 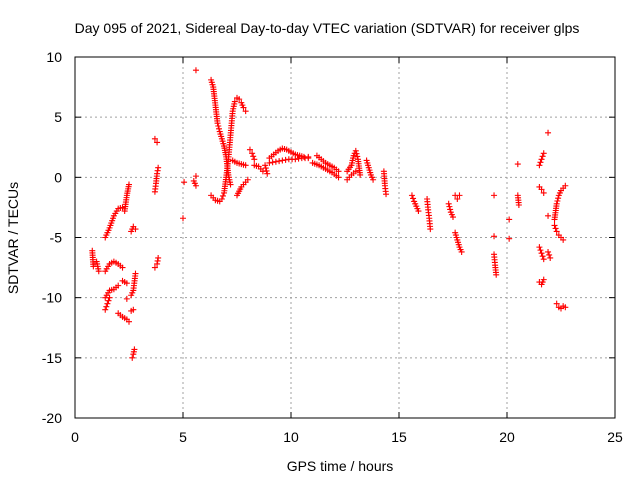 What do you see at coordinates (58, 117) in the screenshot?
I see `y-tick-label: 5` at bounding box center [58, 117].